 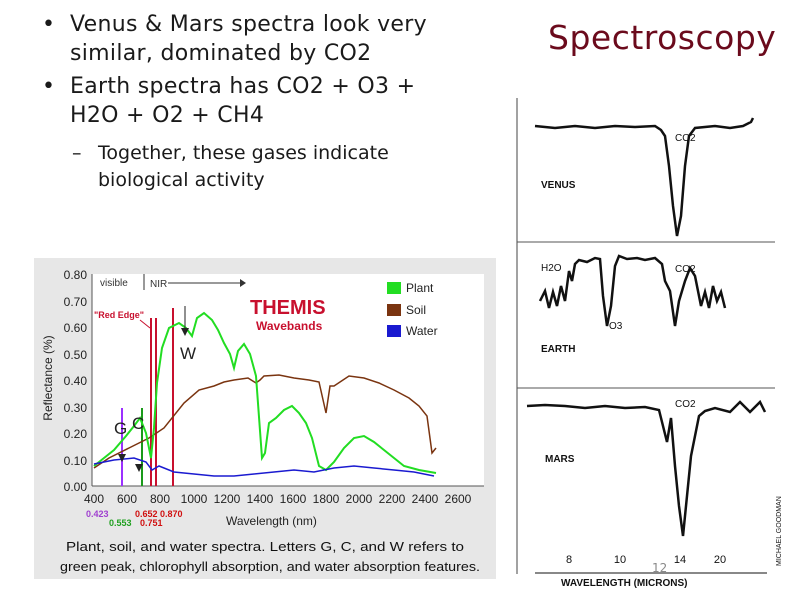 I want to click on planet-x-tick-label: 14, so click(x=680, y=560).